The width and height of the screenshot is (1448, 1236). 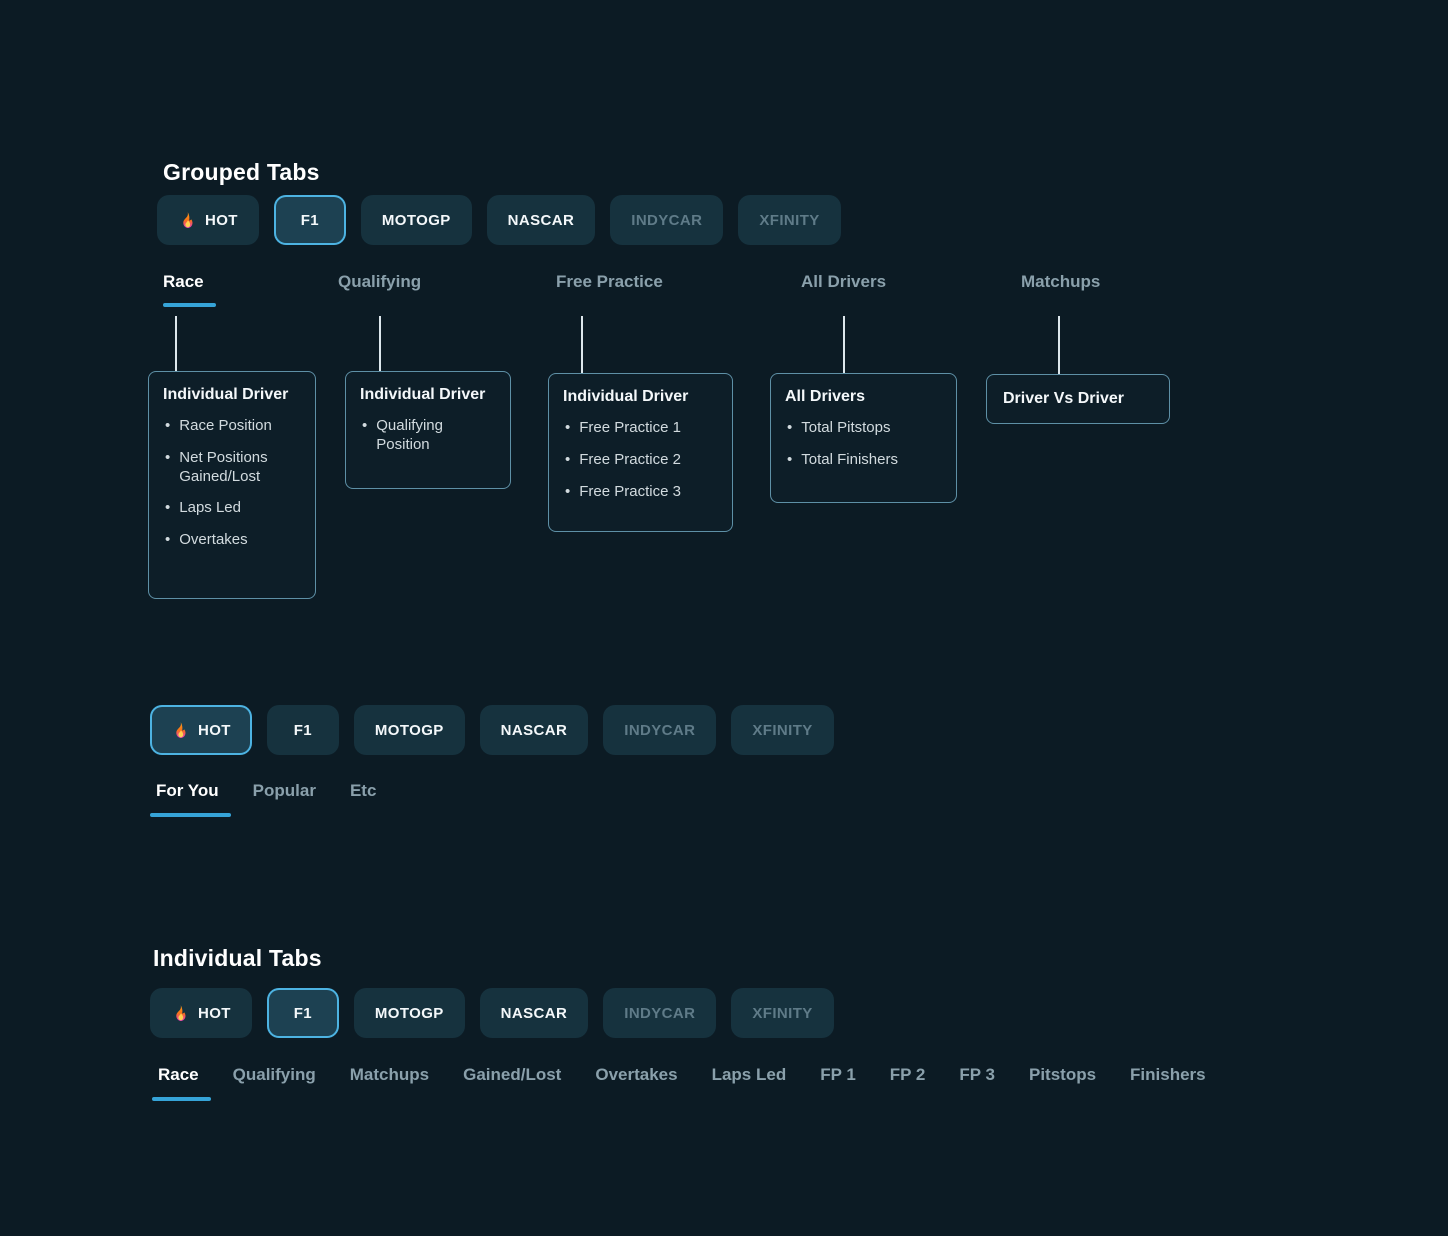 What do you see at coordinates (636, 1074) in the screenshot?
I see `tab-overtakes: Overtakes` at bounding box center [636, 1074].